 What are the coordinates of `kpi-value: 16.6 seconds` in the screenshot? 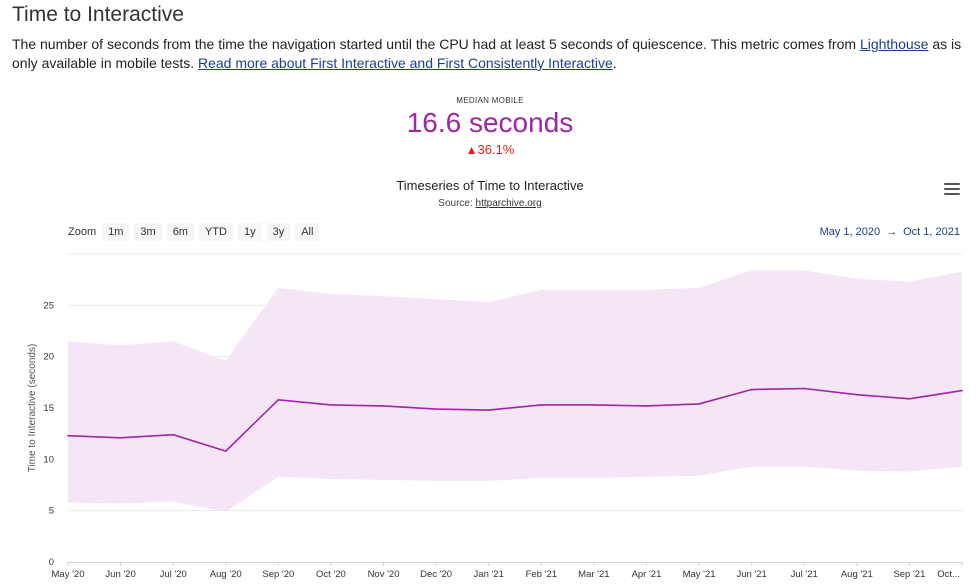 It's located at (490, 122).